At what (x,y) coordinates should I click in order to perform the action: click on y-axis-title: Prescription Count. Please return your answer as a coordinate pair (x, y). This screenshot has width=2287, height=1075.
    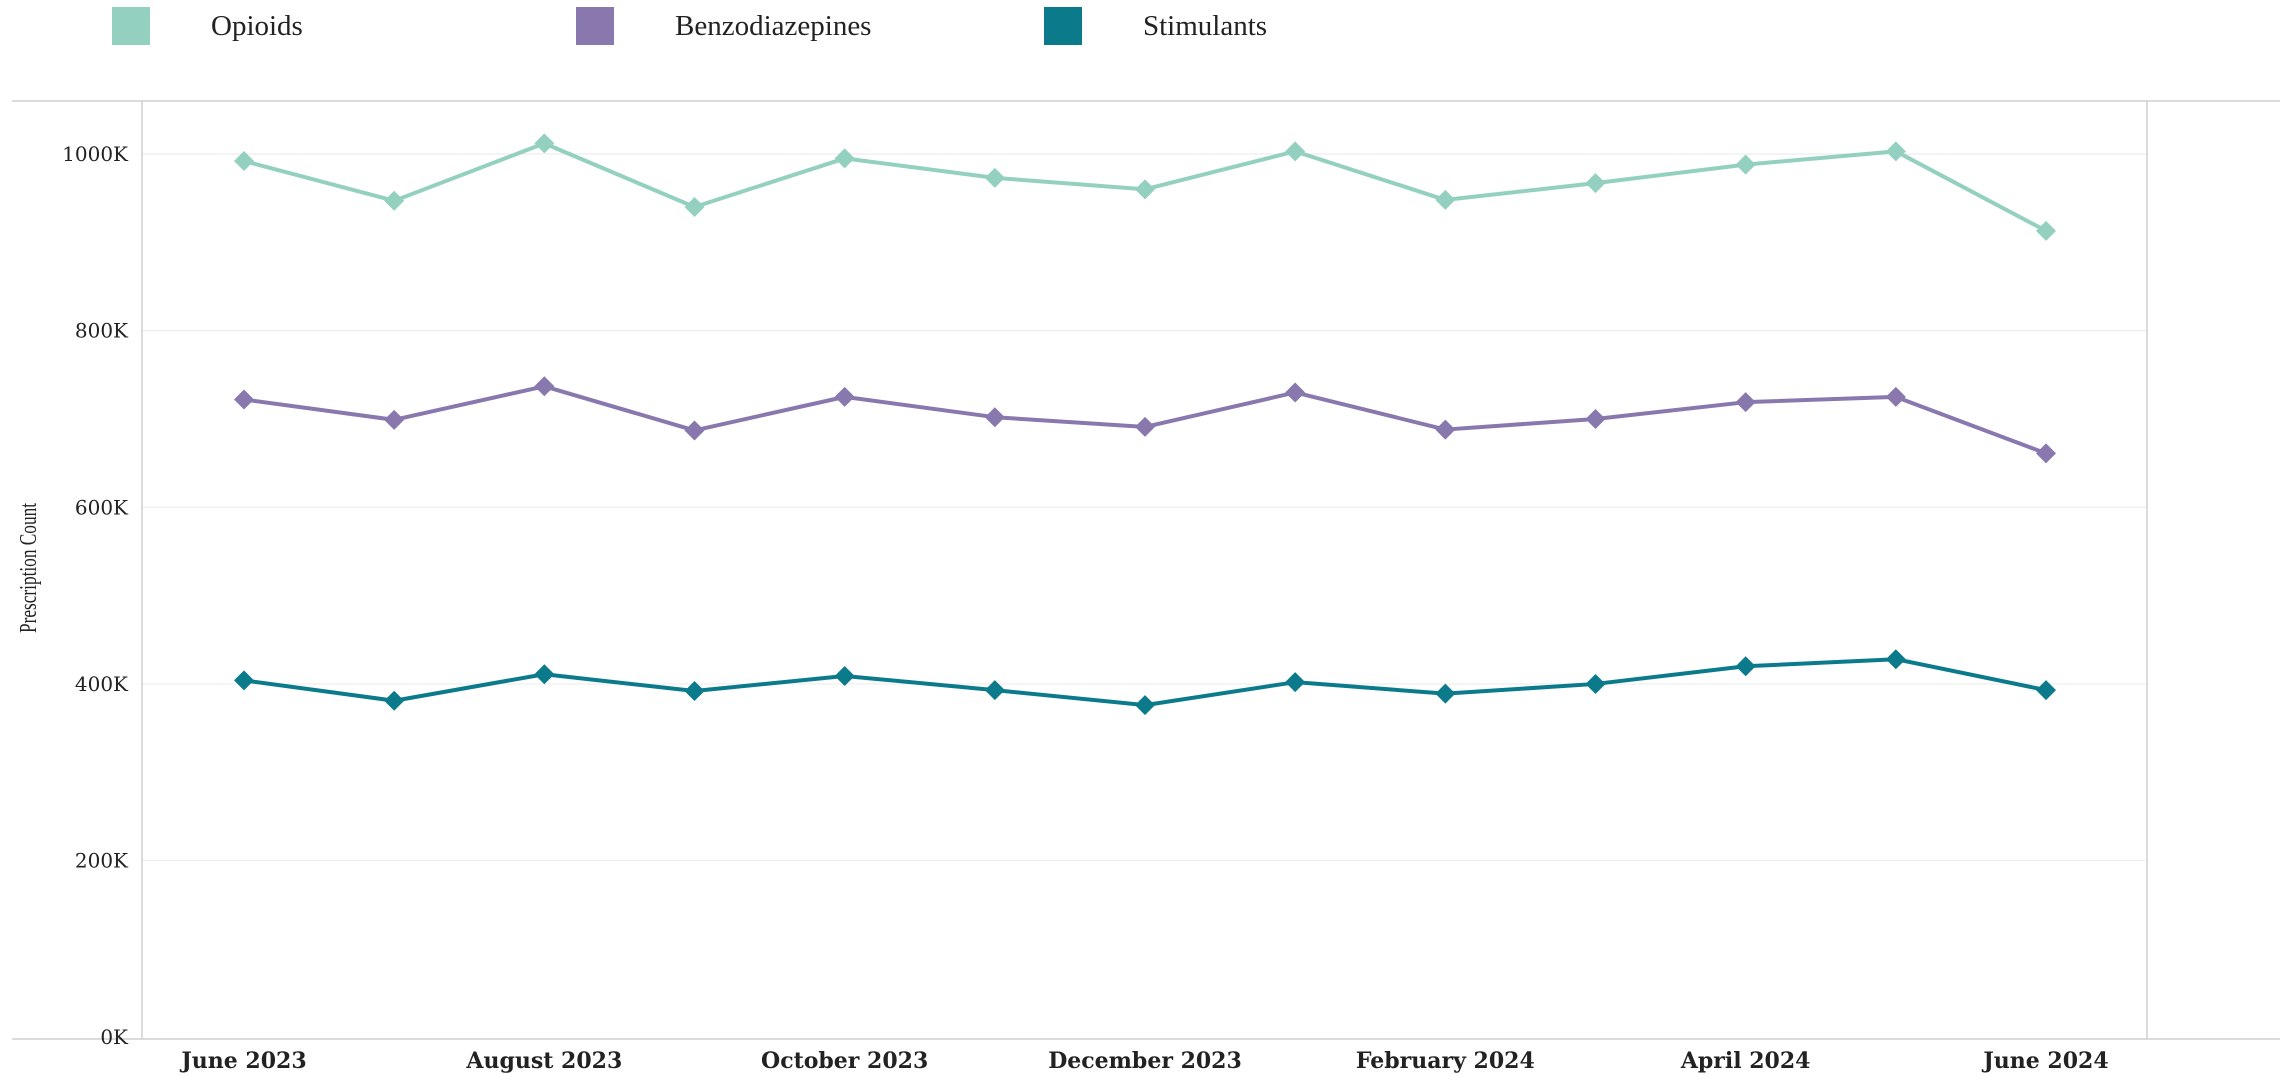
    Looking at the image, I should click on (28, 568).